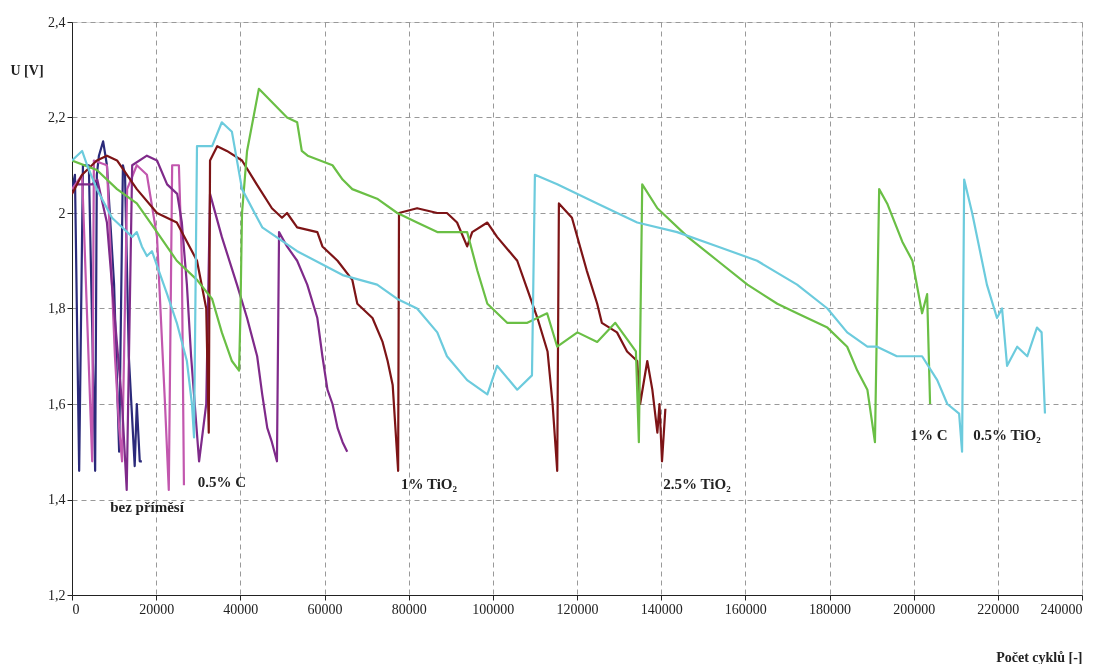 The width and height of the screenshot is (1102, 664). Describe the element at coordinates (57, 499) in the screenshot. I see `y-tick-label: 1,4` at that location.